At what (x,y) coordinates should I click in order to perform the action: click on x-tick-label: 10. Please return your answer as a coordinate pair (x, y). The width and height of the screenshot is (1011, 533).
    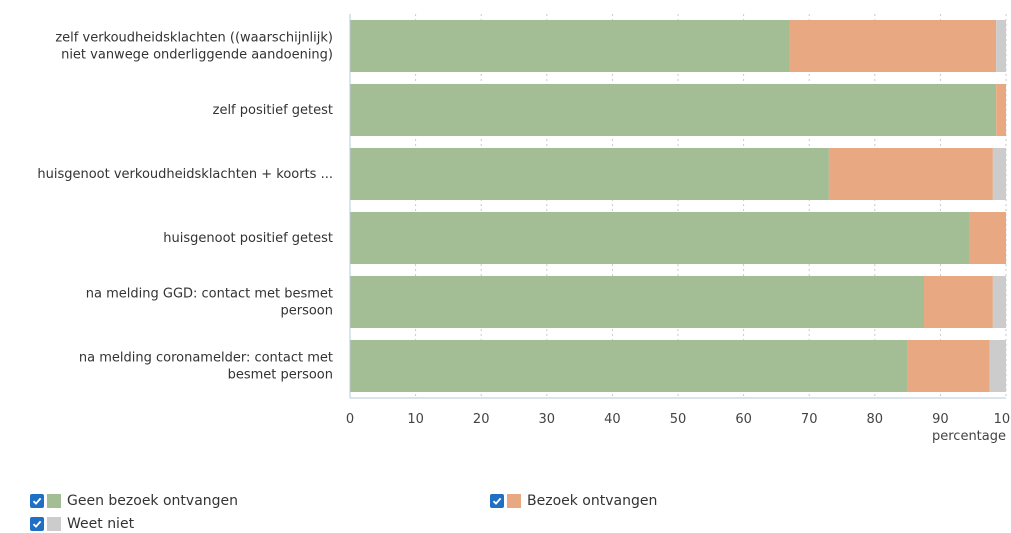
    Looking at the image, I should click on (415, 419).